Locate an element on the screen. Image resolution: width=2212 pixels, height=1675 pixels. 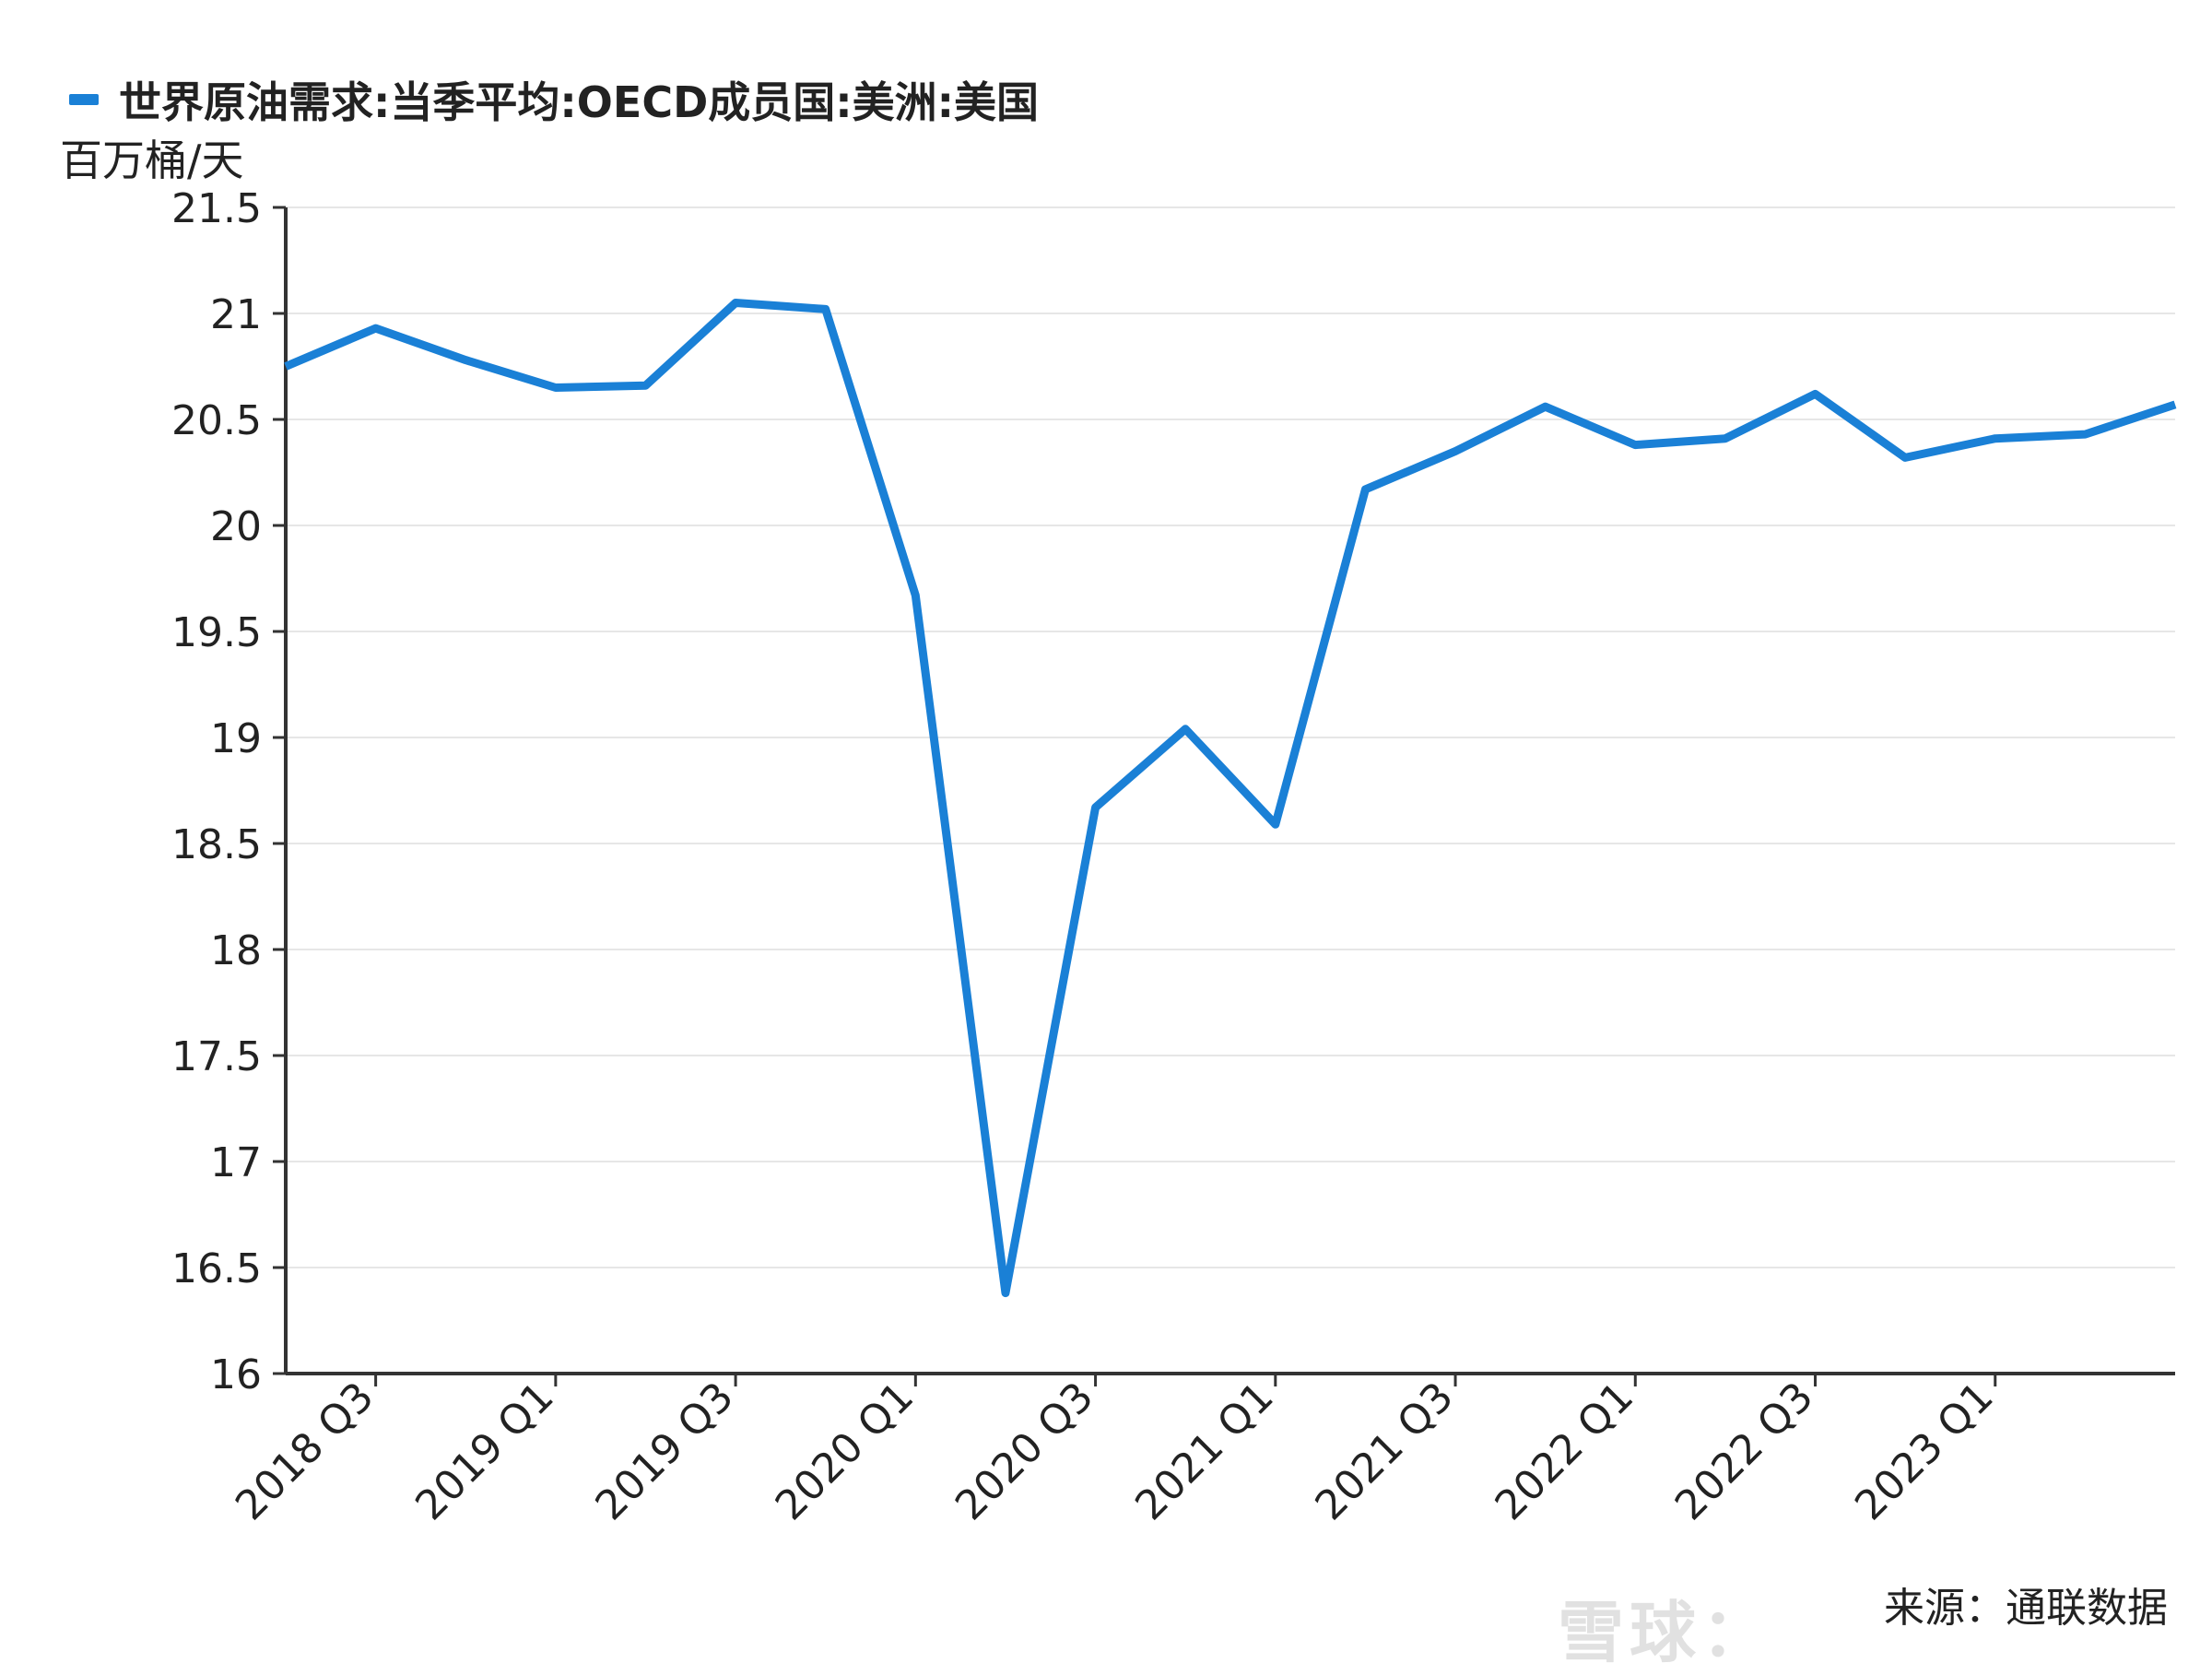
y-tick-label: 20 is located at coordinates (236, 526).